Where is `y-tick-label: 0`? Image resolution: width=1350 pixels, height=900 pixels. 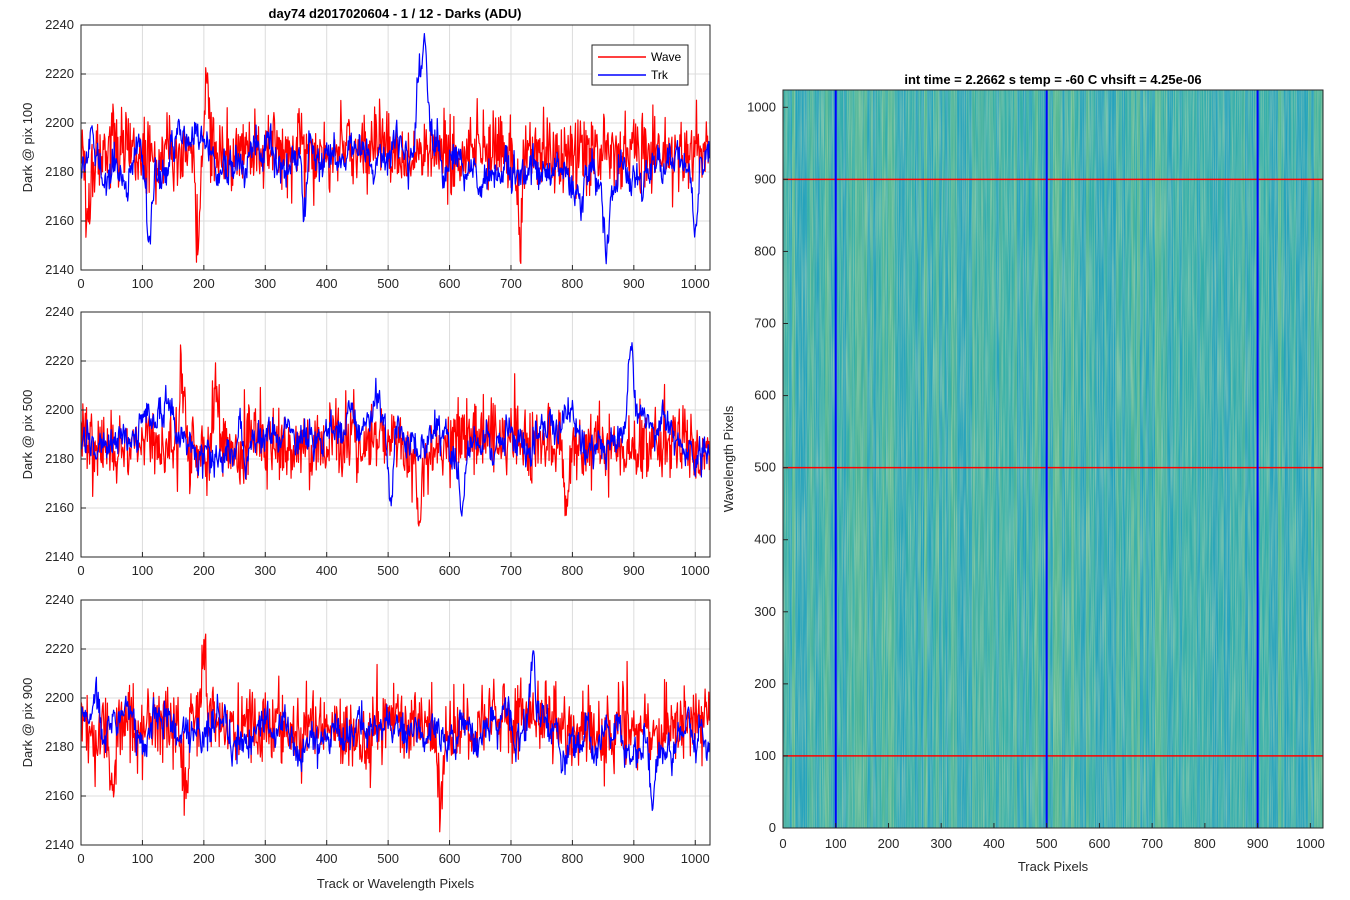
y-tick-label: 0 is located at coordinates (772, 827).